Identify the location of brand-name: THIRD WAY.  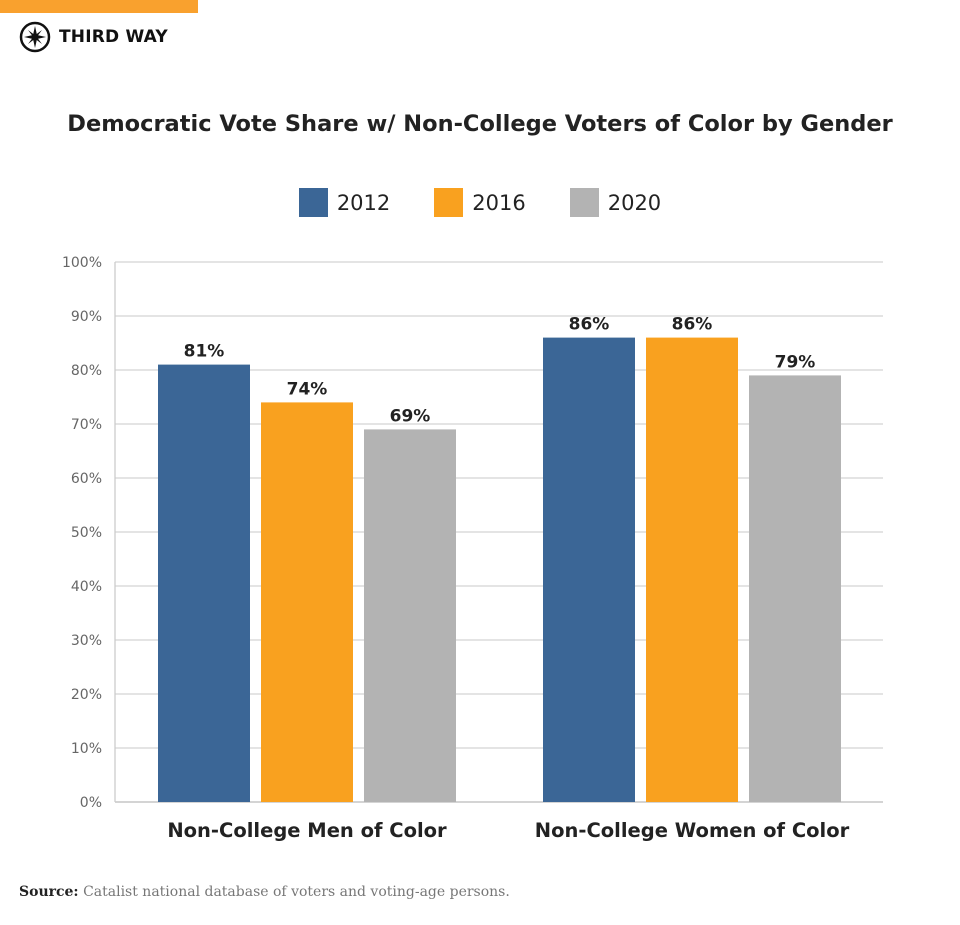
(113, 37).